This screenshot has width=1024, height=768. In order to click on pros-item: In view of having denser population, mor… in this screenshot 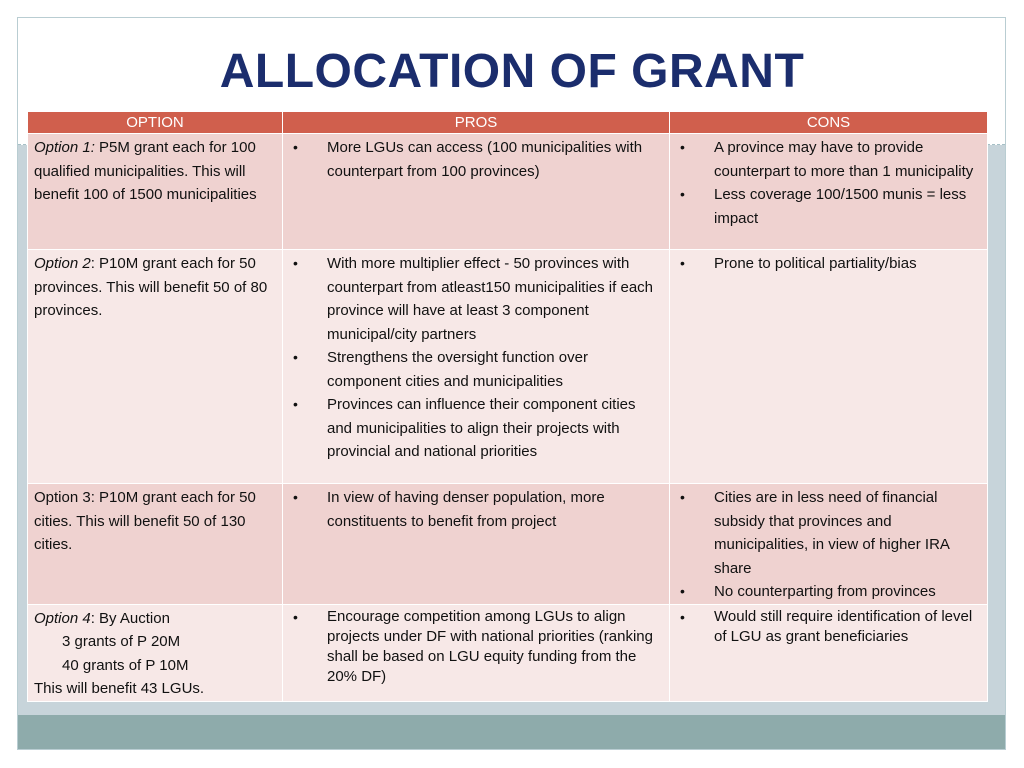, I will do `click(476, 509)`.